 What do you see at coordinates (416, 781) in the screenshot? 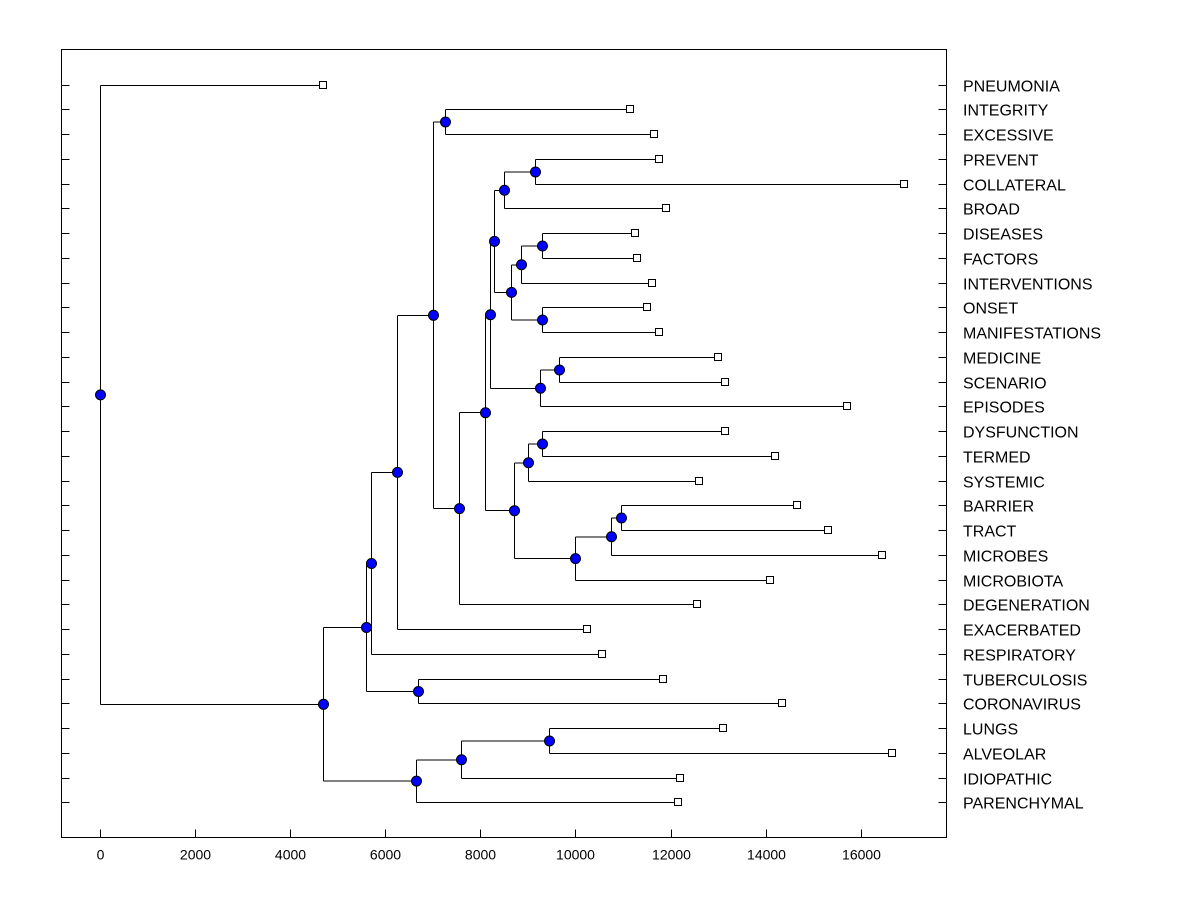
I see `merge-node-n27` at bounding box center [416, 781].